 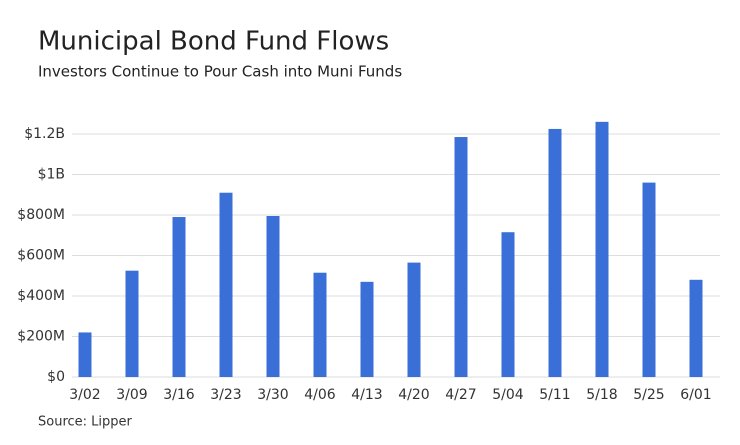 What do you see at coordinates (41, 215) in the screenshot?
I see `y-tick-label: $800M` at bounding box center [41, 215].